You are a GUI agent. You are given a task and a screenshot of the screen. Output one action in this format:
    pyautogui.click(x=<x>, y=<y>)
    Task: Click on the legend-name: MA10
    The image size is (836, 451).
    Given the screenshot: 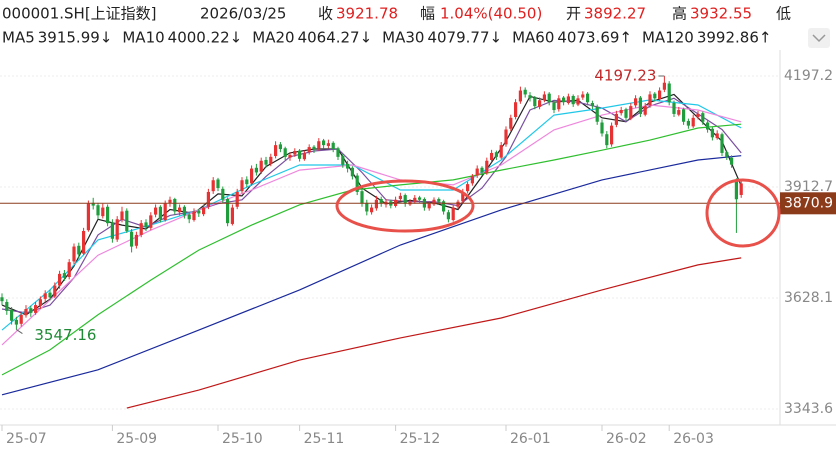 What is the action you would take?
    pyautogui.click(x=143, y=38)
    